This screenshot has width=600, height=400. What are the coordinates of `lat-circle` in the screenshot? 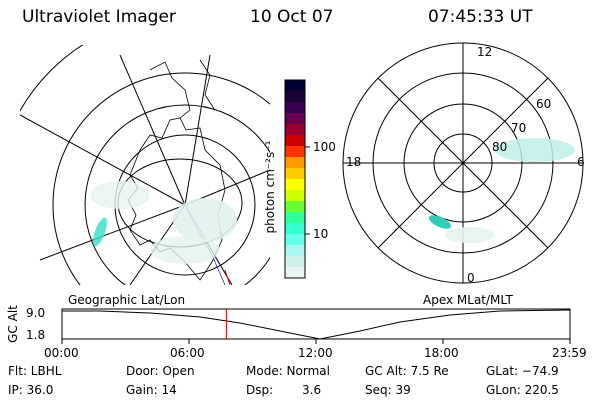 It's located at (177, 194).